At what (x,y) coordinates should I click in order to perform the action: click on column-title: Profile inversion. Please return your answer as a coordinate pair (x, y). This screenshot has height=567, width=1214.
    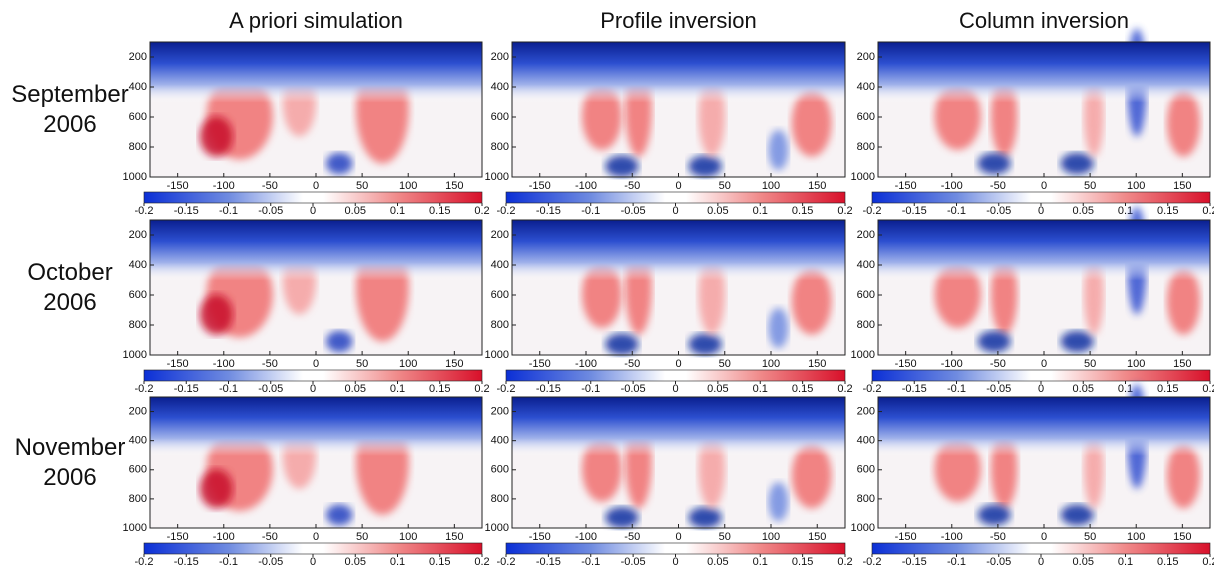
    Looking at the image, I should click on (678, 20).